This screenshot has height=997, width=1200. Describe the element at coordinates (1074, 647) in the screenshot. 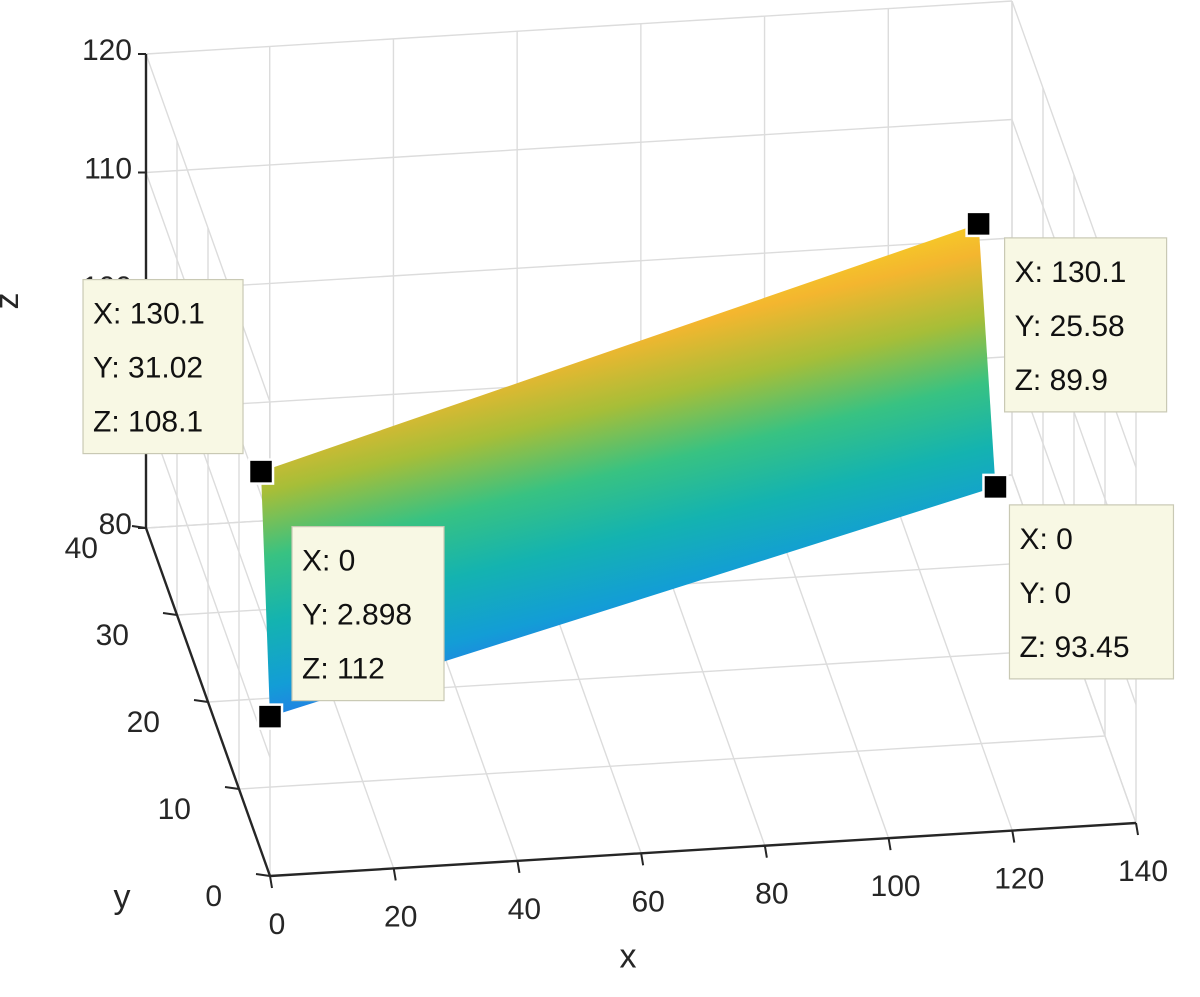

I see `datatip-line: Z: 93.45` at that location.